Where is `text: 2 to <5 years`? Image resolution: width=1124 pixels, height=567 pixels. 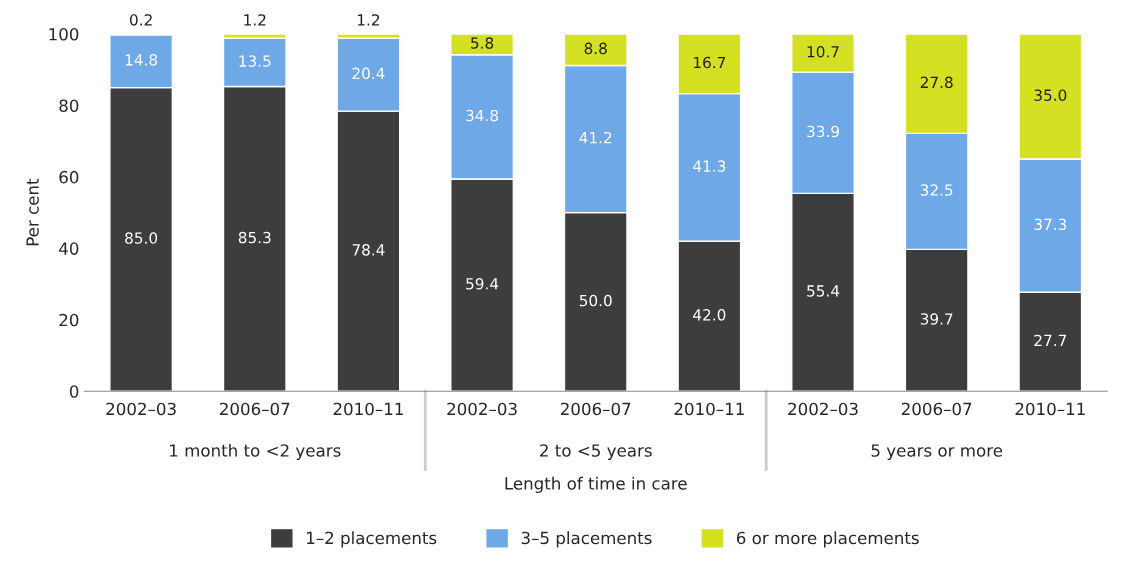 text: 2 to <5 years is located at coordinates (596, 452).